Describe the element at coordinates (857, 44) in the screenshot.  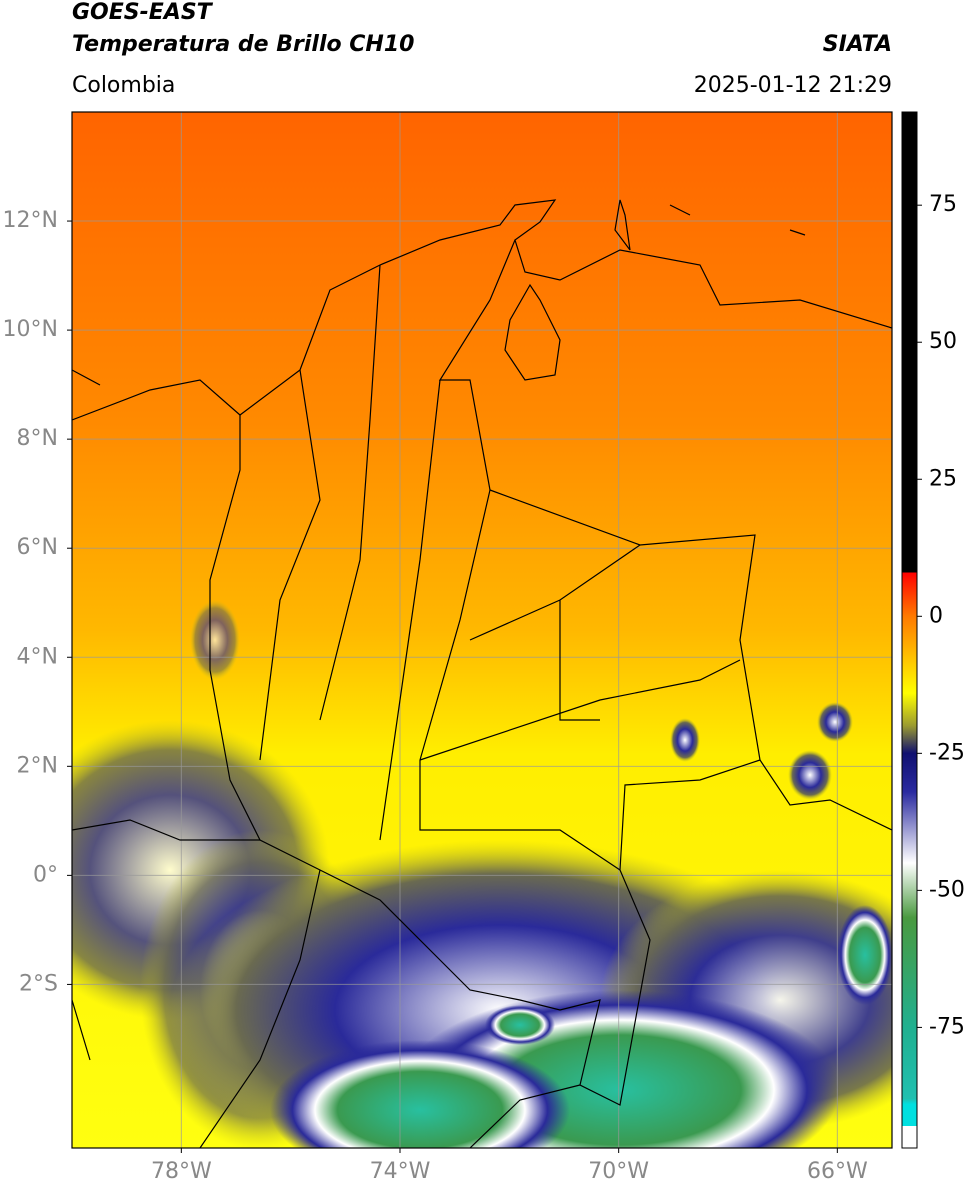
I see `source: SIATA` at that location.